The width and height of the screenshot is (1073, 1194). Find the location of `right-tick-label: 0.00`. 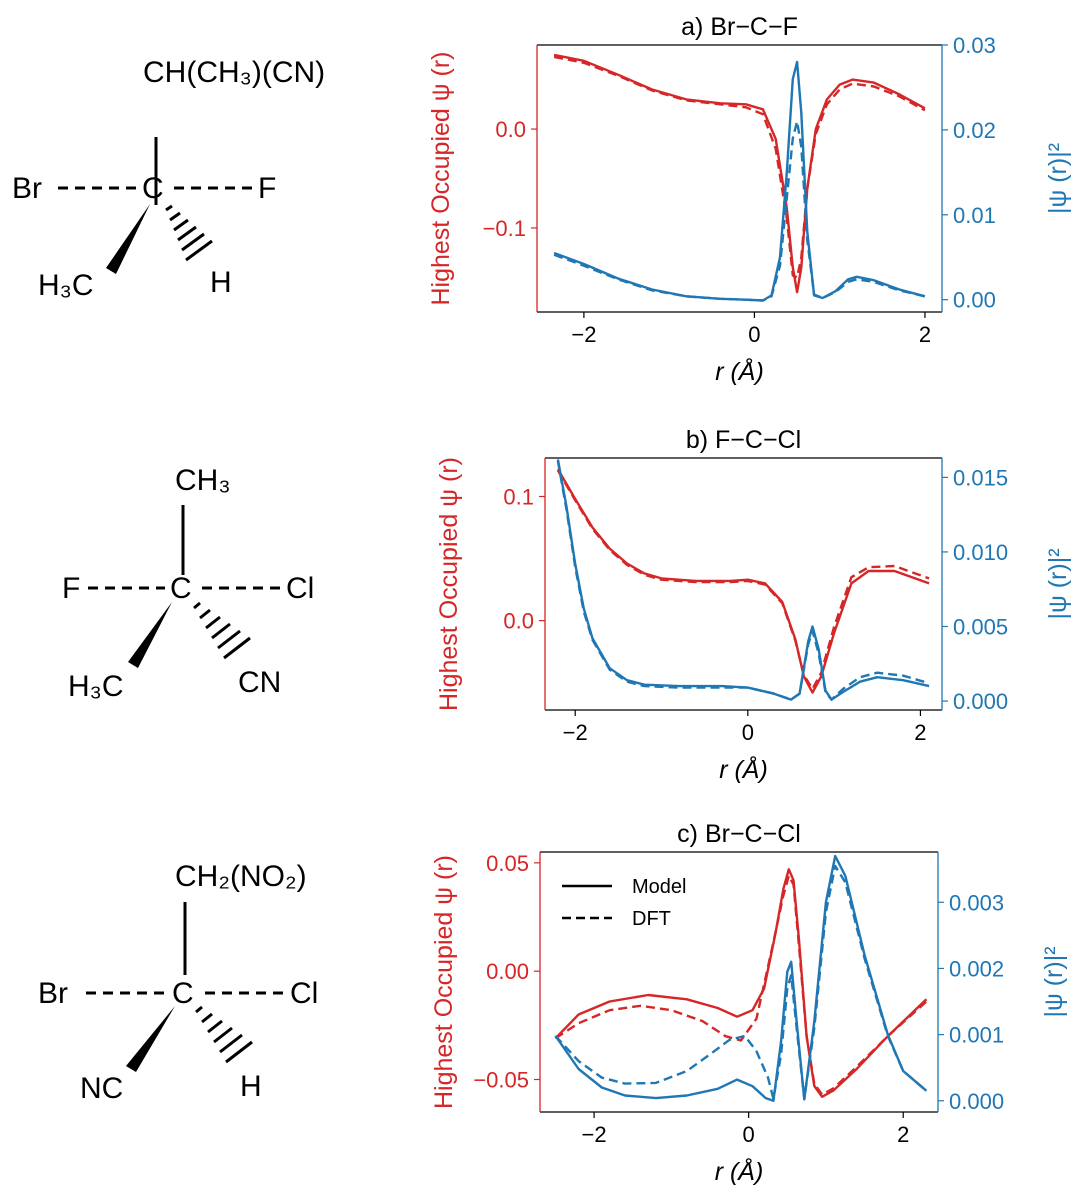

right-tick-label: 0.00 is located at coordinates (974, 300).